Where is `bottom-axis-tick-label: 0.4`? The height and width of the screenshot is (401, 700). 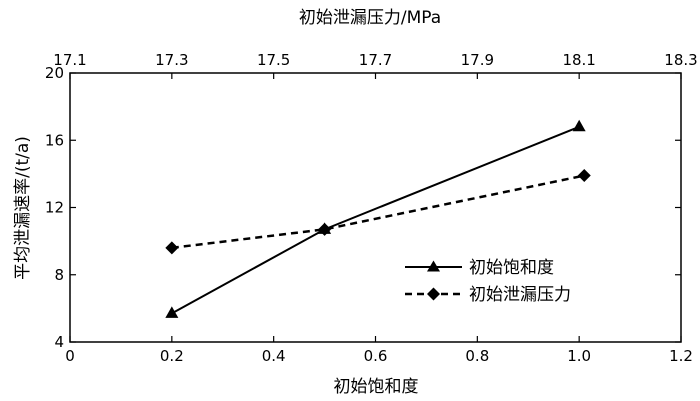
bottom-axis-tick-label: 0.4 is located at coordinates (274, 356).